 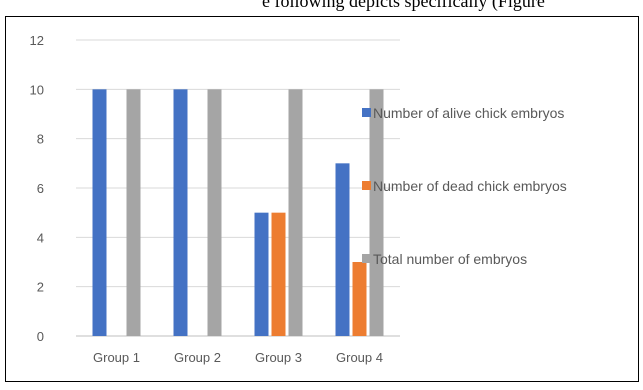 What do you see at coordinates (37, 89) in the screenshot?
I see `y-tick-label: 10` at bounding box center [37, 89].